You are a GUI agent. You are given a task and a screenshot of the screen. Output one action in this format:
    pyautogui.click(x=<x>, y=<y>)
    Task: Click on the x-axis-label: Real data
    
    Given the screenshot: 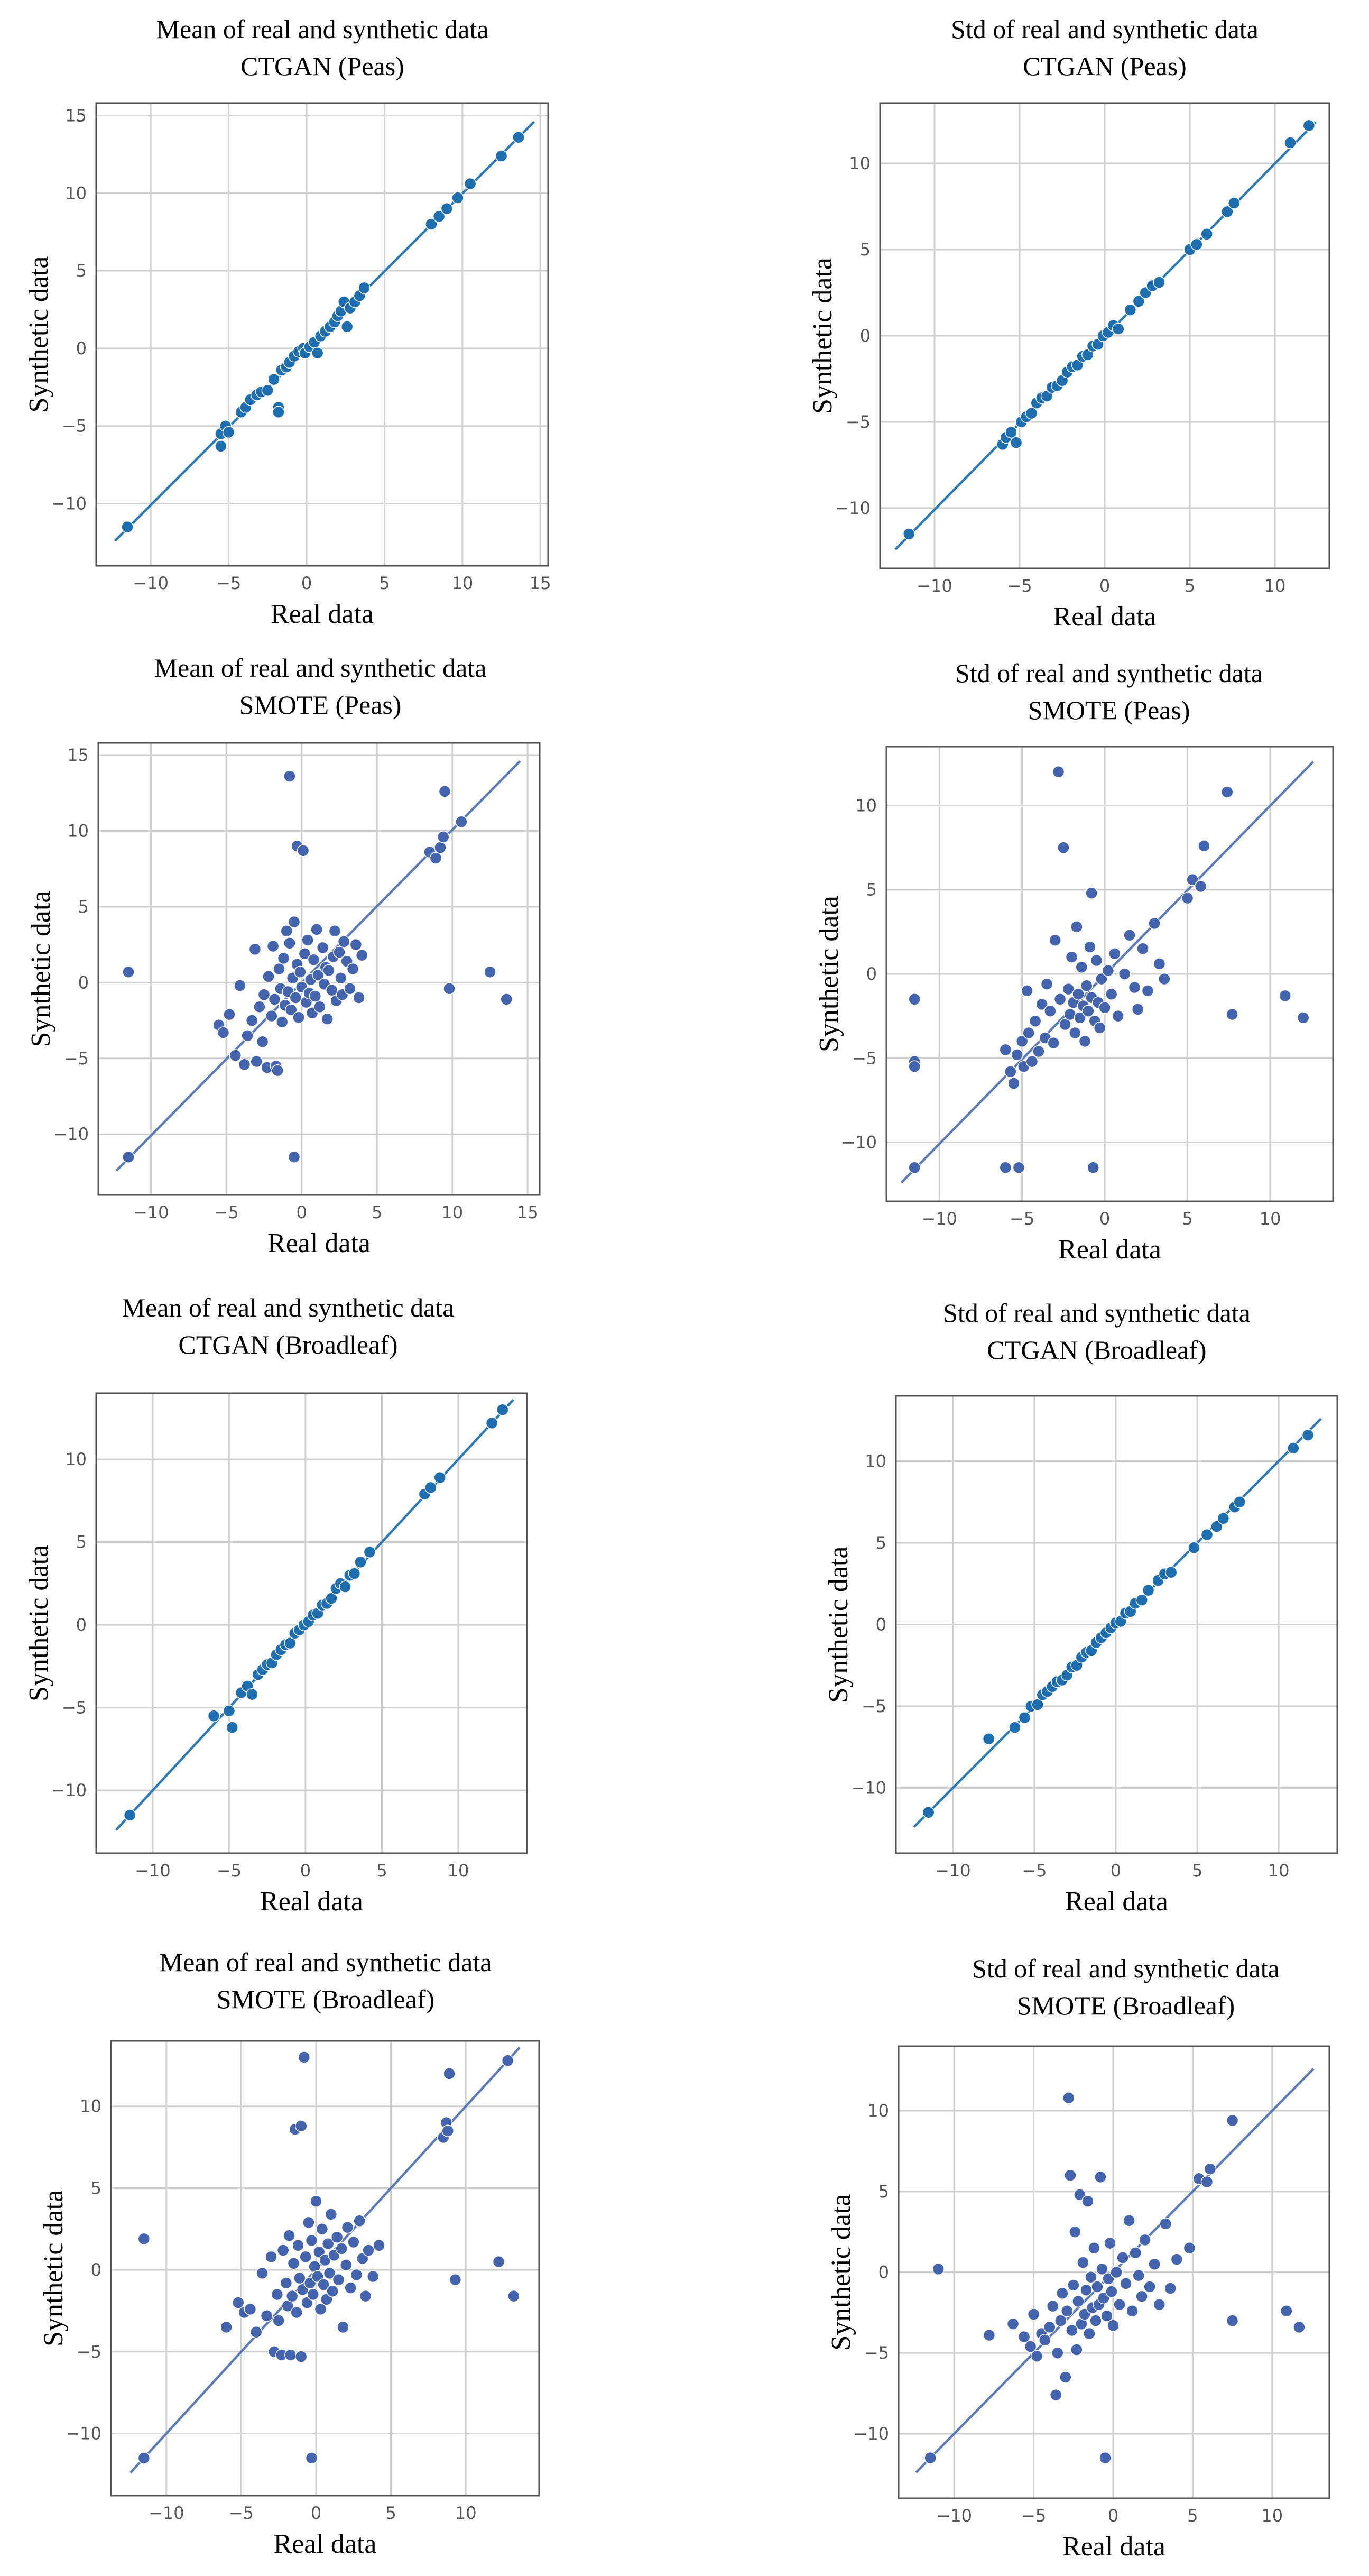 What is the action you would take?
    pyautogui.click(x=325, y=2544)
    